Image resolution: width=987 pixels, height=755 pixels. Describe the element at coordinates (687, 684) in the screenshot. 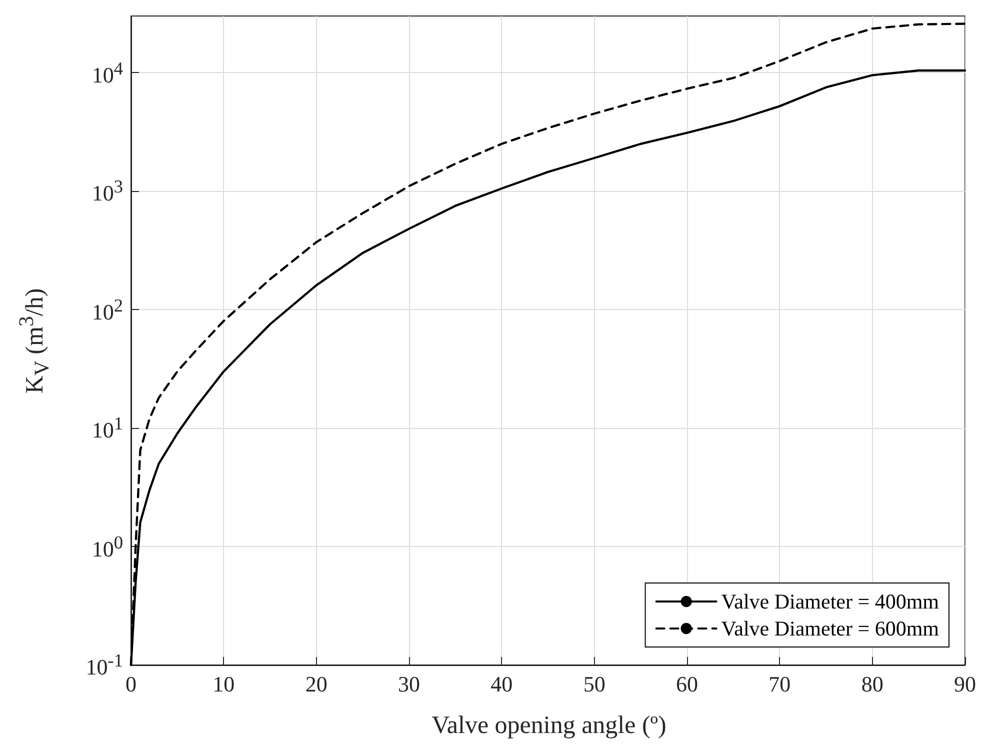

I see `x-tick-label: 60` at that location.